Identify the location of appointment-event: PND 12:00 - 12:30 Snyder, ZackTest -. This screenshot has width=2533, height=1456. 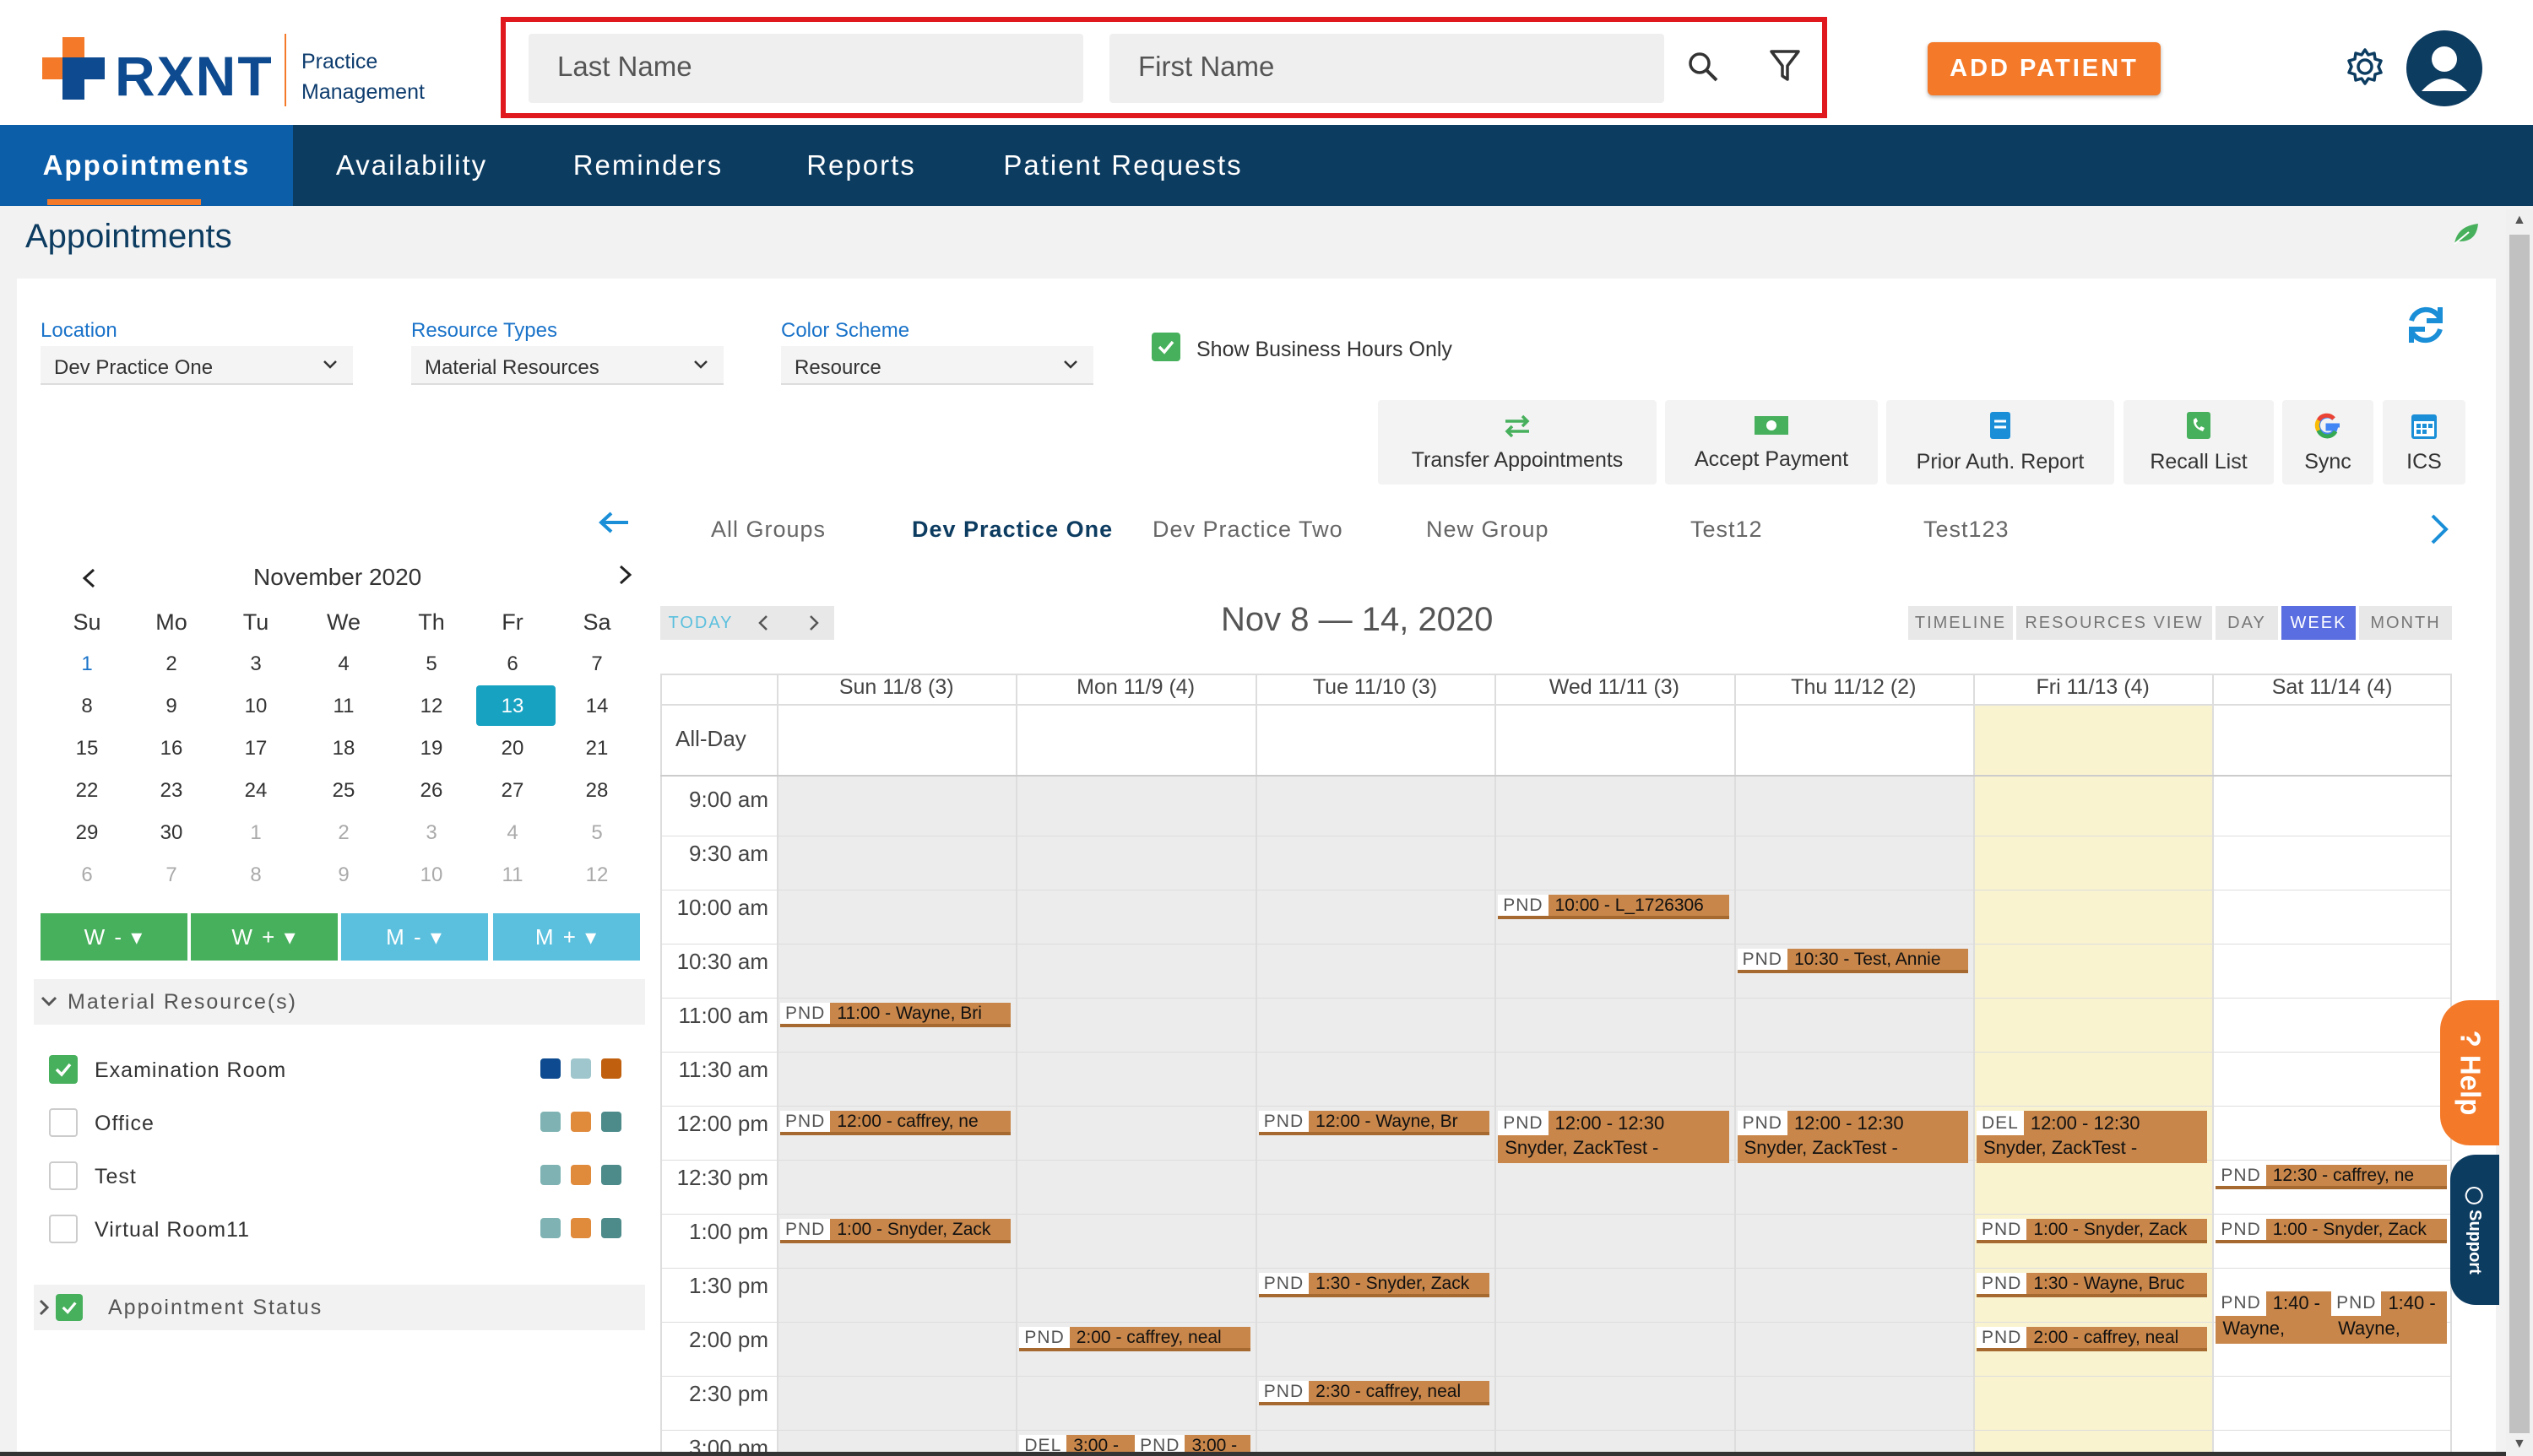
(1853, 1137).